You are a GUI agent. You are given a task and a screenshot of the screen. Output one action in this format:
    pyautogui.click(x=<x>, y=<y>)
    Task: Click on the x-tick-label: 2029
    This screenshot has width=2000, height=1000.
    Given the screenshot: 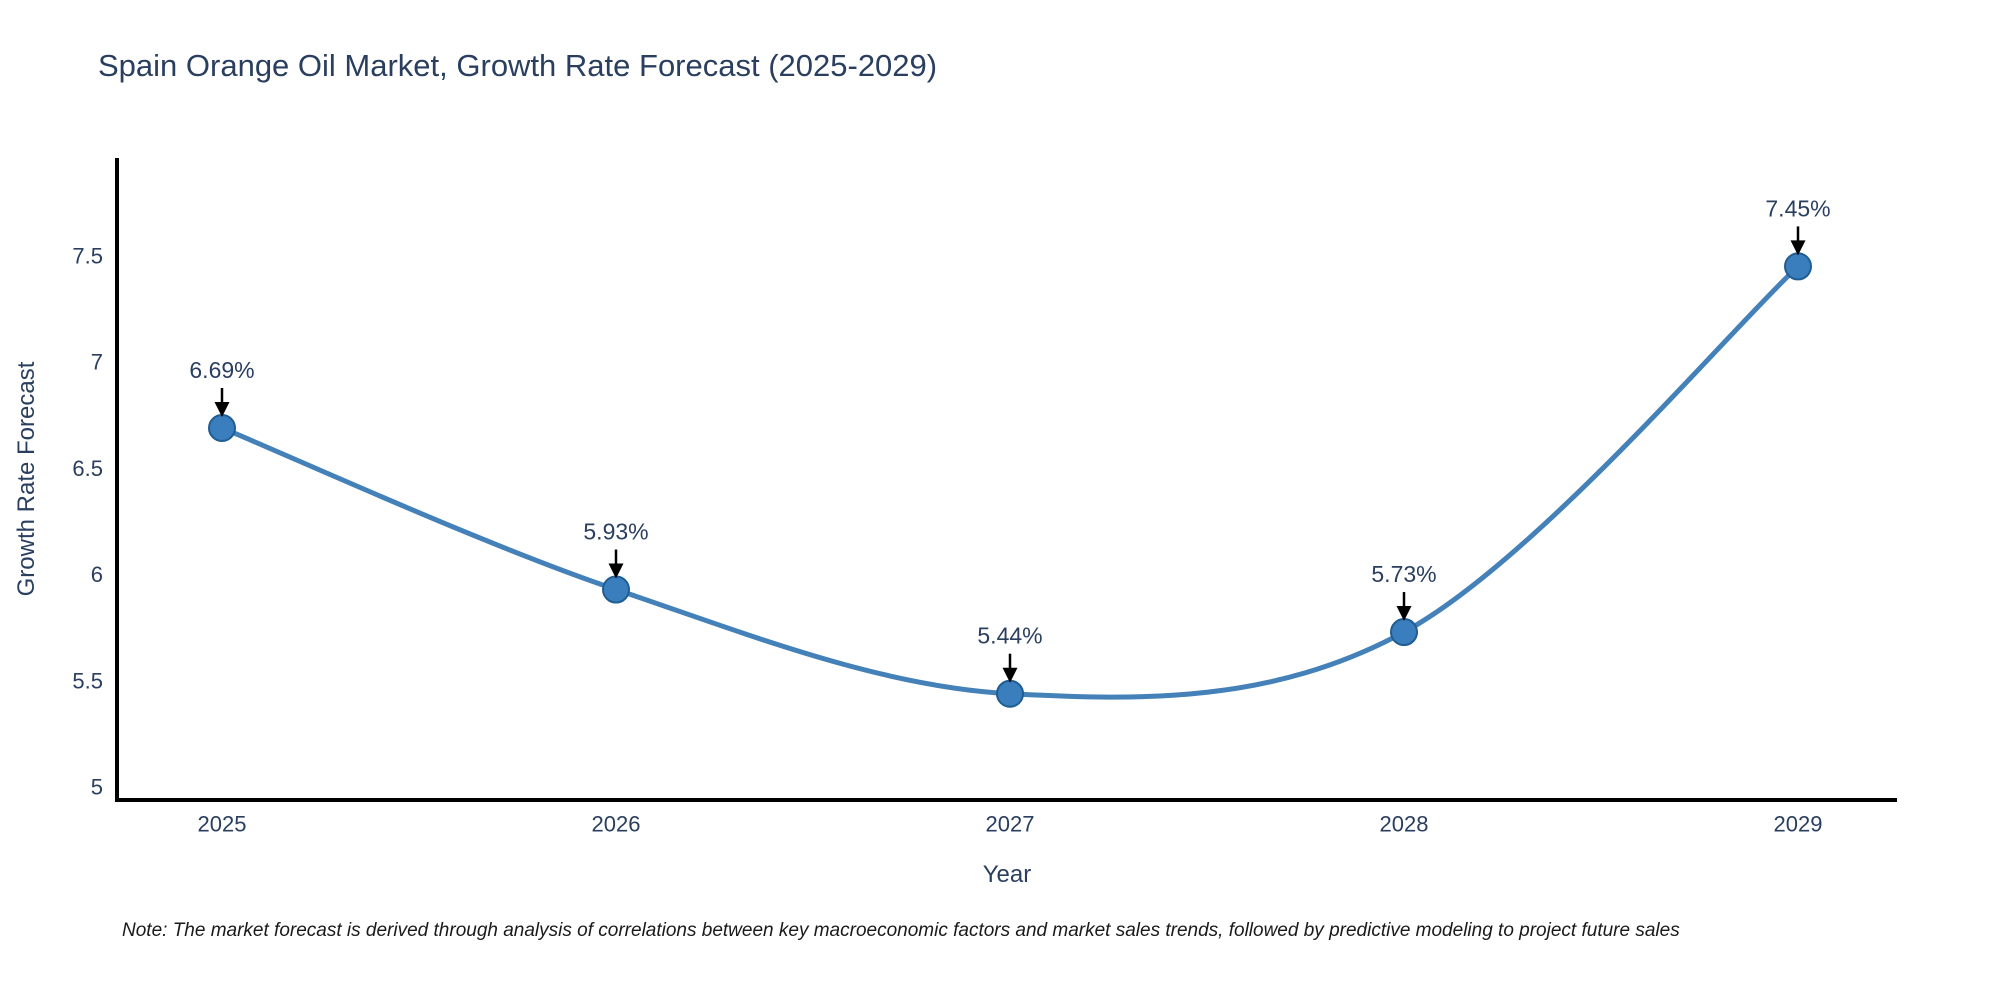 What is the action you would take?
    pyautogui.click(x=1798, y=824)
    